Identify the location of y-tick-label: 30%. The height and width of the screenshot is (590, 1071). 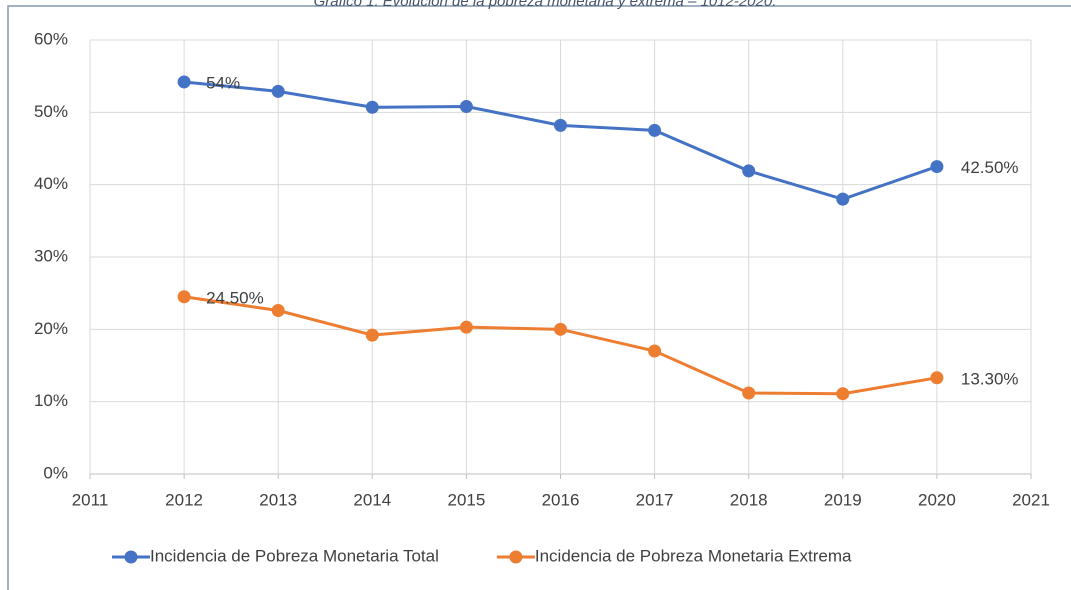
(51, 255).